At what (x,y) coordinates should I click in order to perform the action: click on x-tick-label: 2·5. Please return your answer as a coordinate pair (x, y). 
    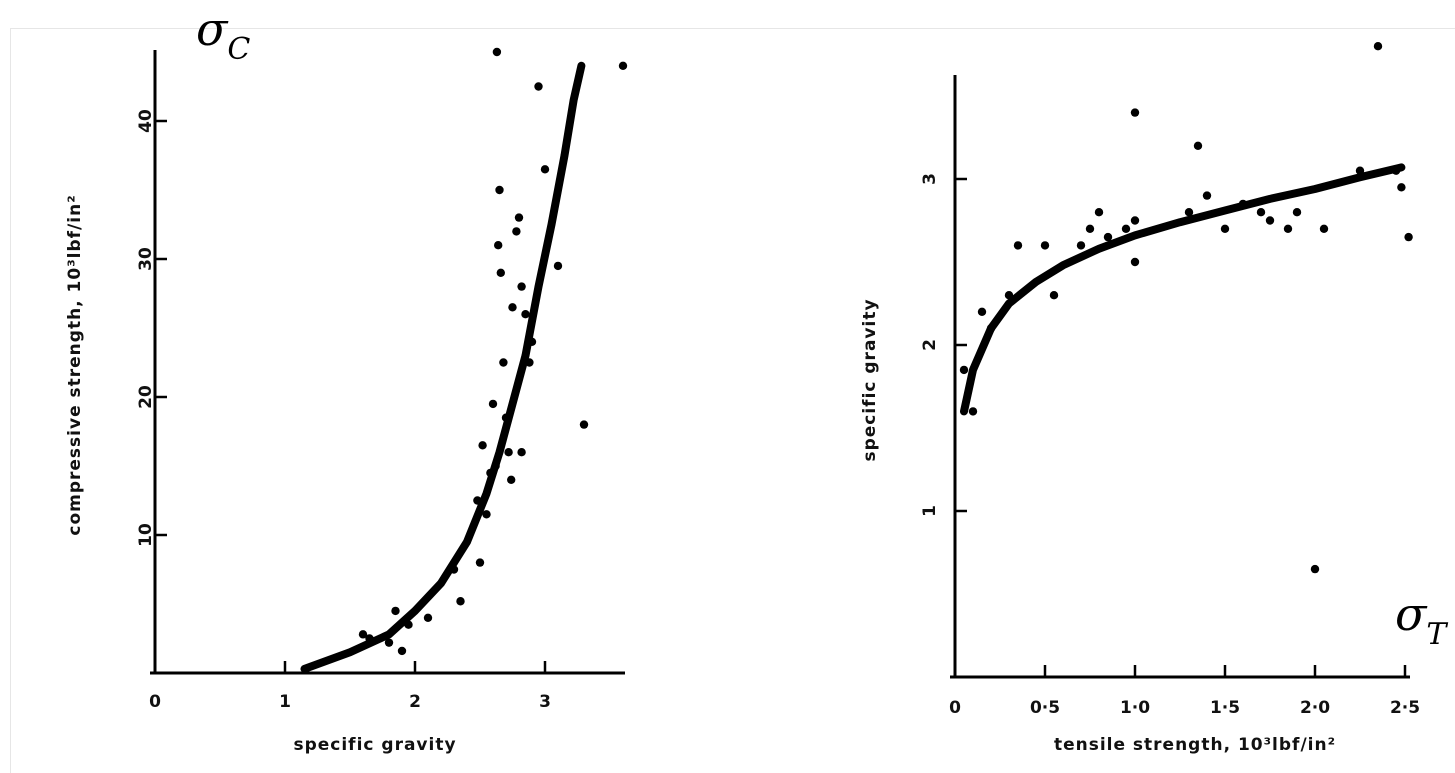
    Looking at the image, I should click on (1405, 708).